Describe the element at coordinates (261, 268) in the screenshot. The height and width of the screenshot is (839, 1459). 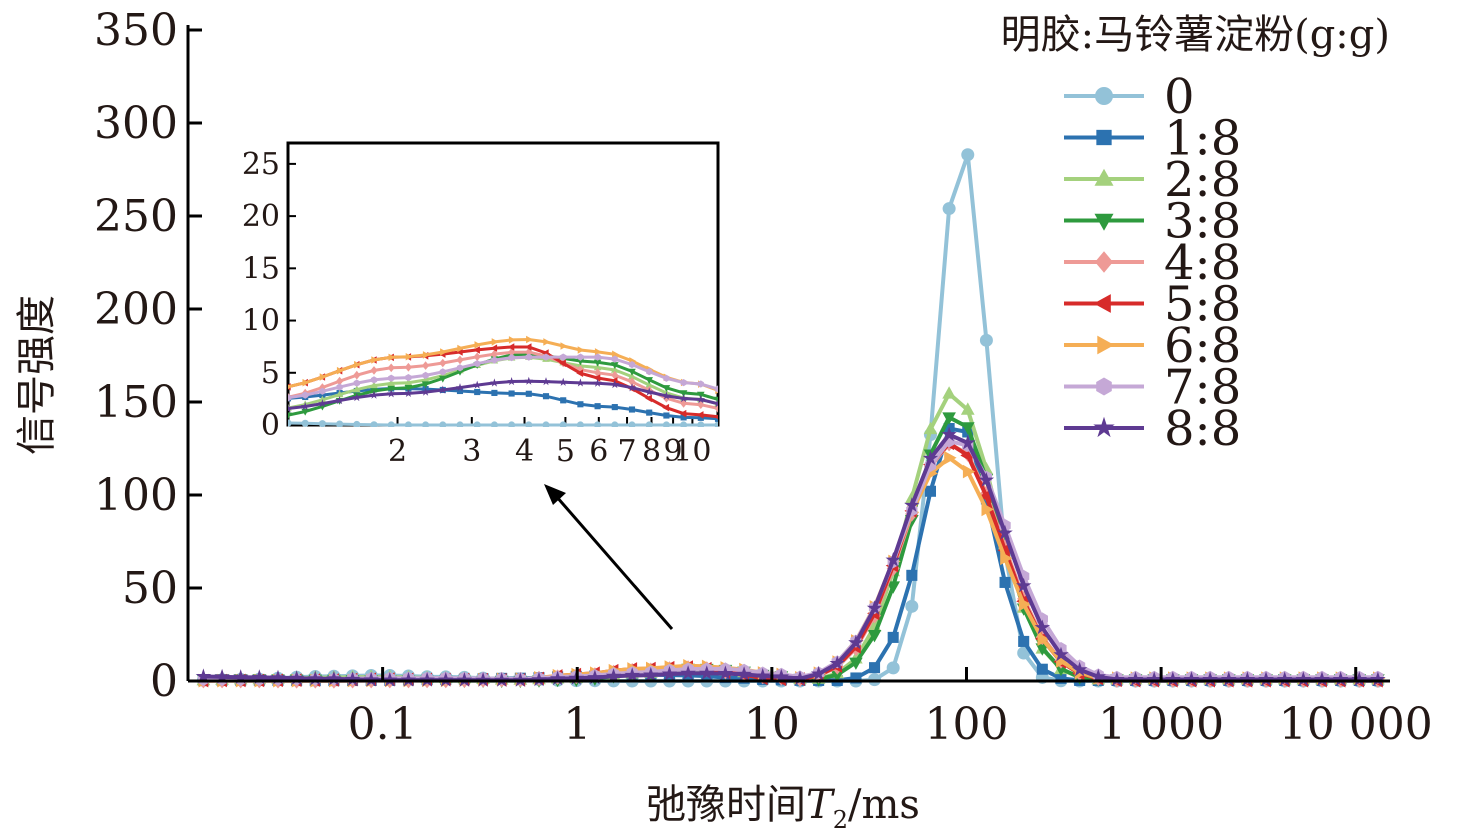
I see `inset-y-tick-label: 15` at that location.